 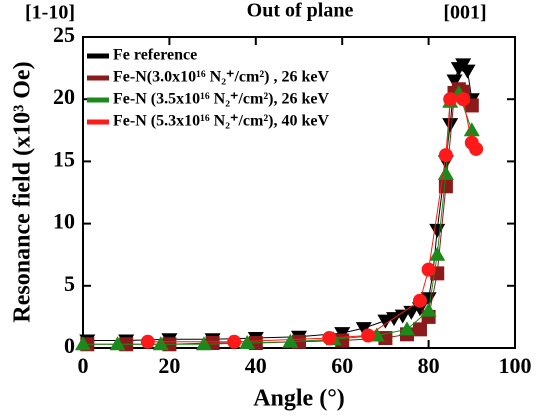 I want to click on legend-label: Fe-N(3.0x10¹⁶ N₂⁺/cm²) , 26 keV, so click(x=221, y=77).